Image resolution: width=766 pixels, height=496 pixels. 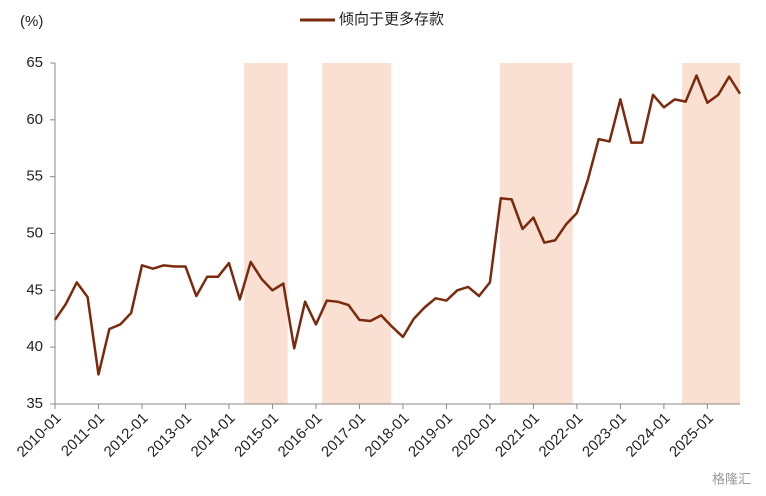 What do you see at coordinates (126, 435) in the screenshot?
I see `x-tick-label: 2012-01` at bounding box center [126, 435].